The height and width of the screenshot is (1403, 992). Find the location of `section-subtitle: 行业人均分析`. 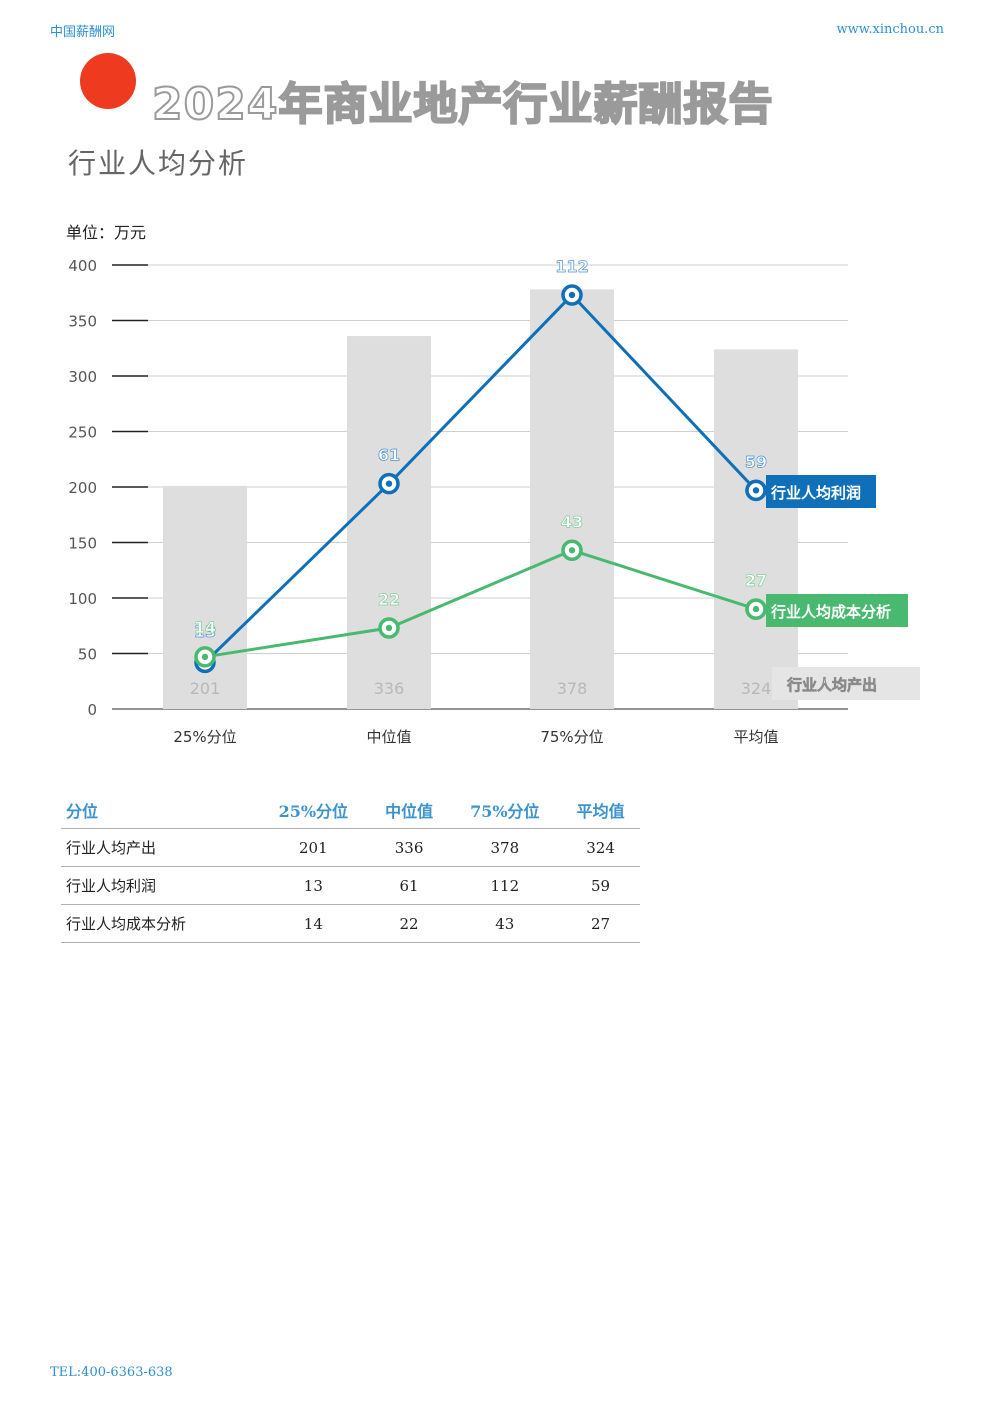

section-subtitle: 行业人均分析 is located at coordinates (158, 163).